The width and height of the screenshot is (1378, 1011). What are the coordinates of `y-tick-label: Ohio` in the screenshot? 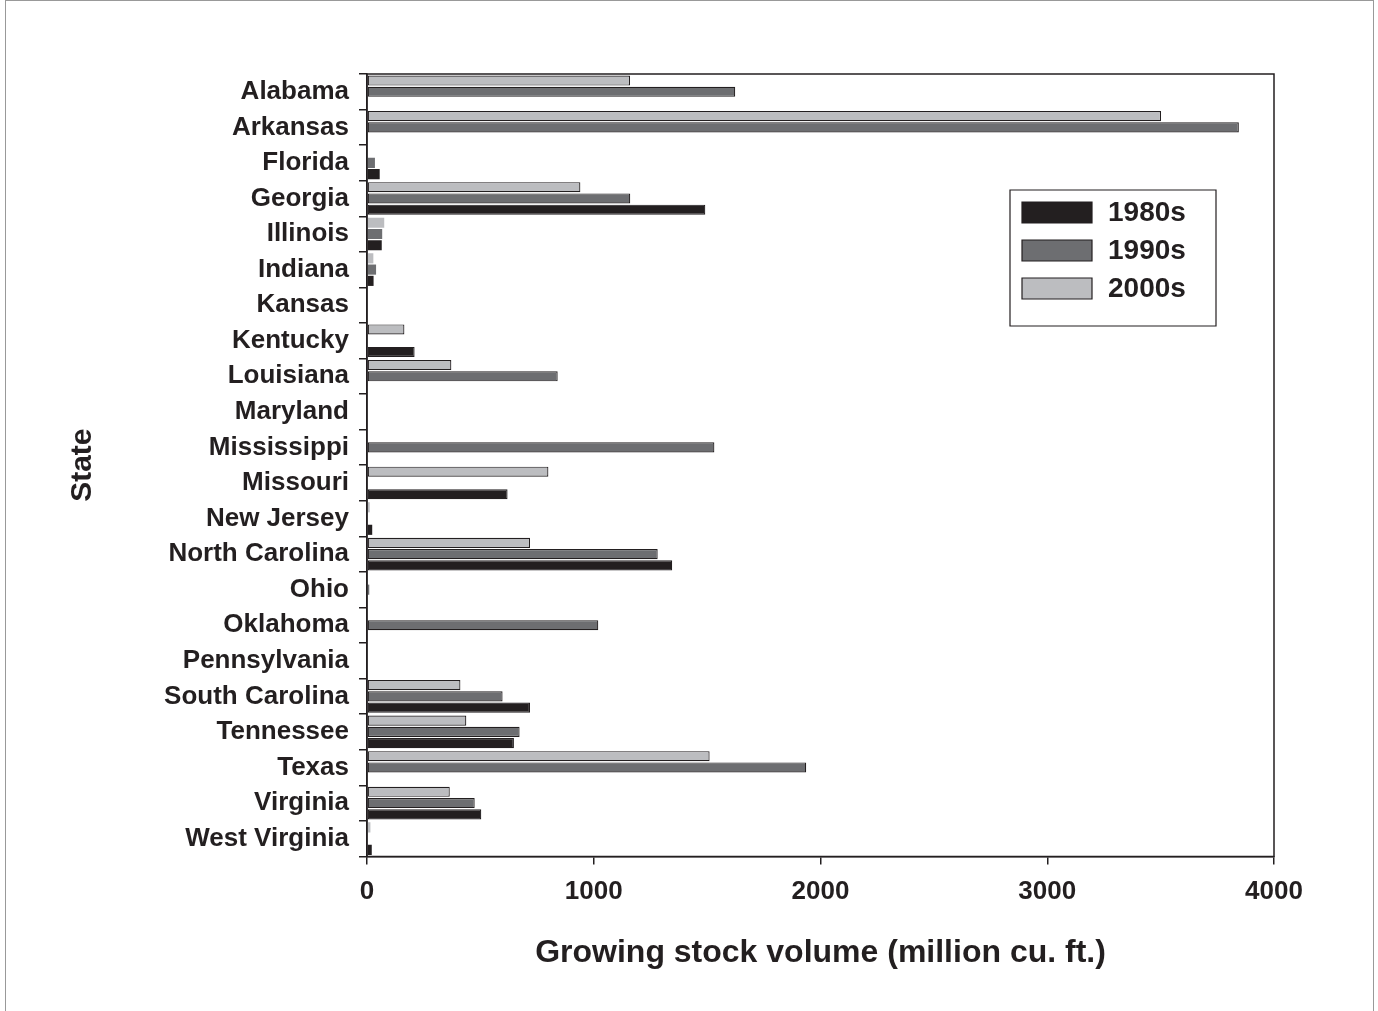 It's located at (319, 587).